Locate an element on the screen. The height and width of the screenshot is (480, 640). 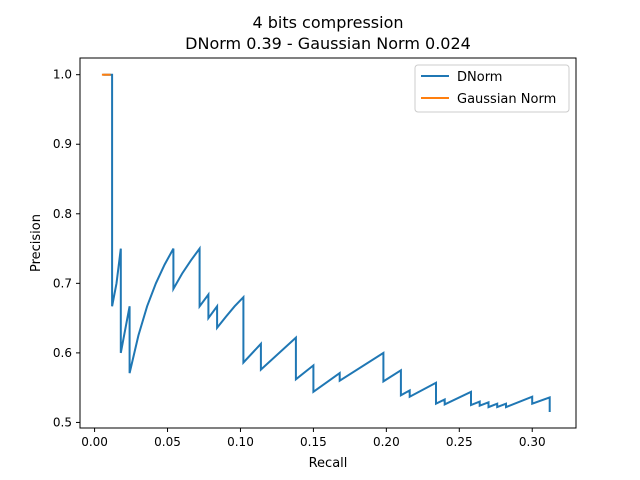
legend-label-dnorm: DNorm is located at coordinates (479, 77).